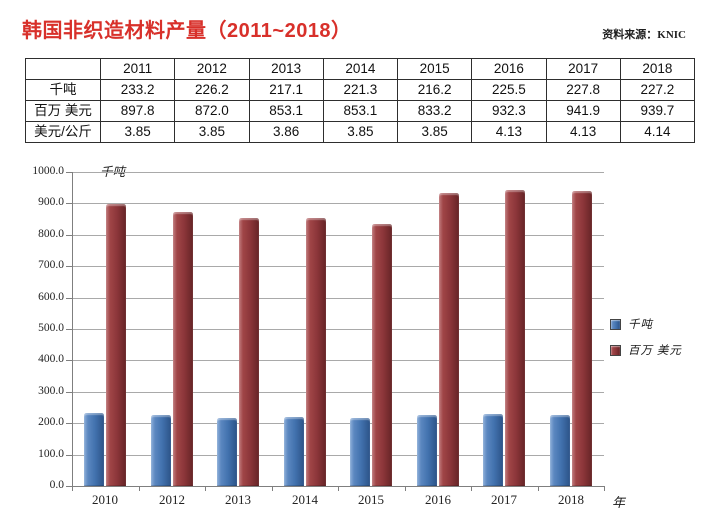 The image size is (704, 521). What do you see at coordinates (382, 355) in the screenshot?
I see `bar-百万 美元-2015` at bounding box center [382, 355].